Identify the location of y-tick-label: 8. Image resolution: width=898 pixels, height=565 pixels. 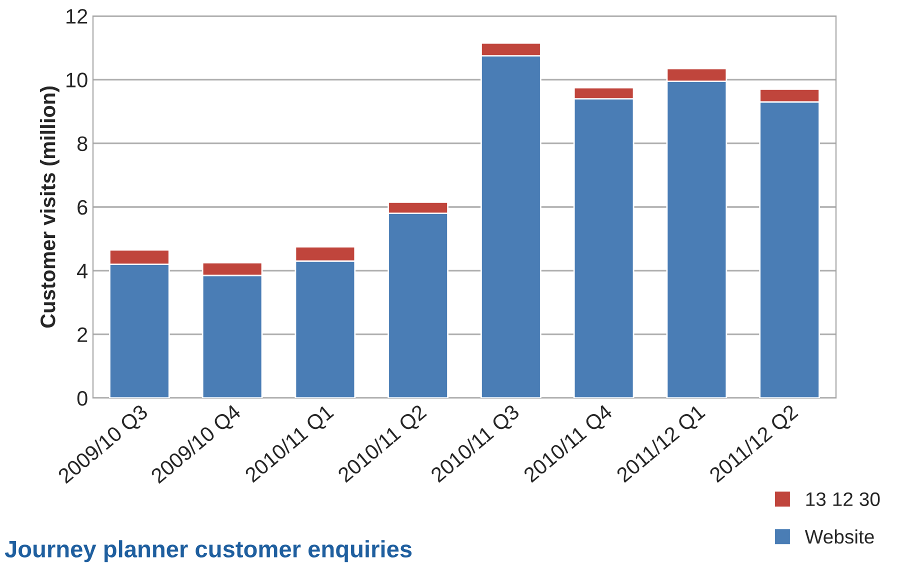
(82, 144).